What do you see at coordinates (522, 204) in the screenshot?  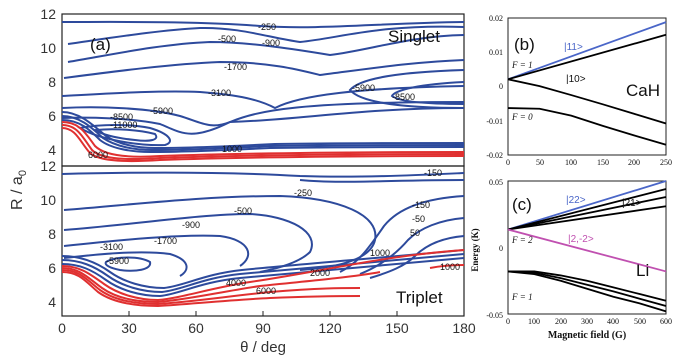 I see `li-panel-label: (c)` at bounding box center [522, 204].